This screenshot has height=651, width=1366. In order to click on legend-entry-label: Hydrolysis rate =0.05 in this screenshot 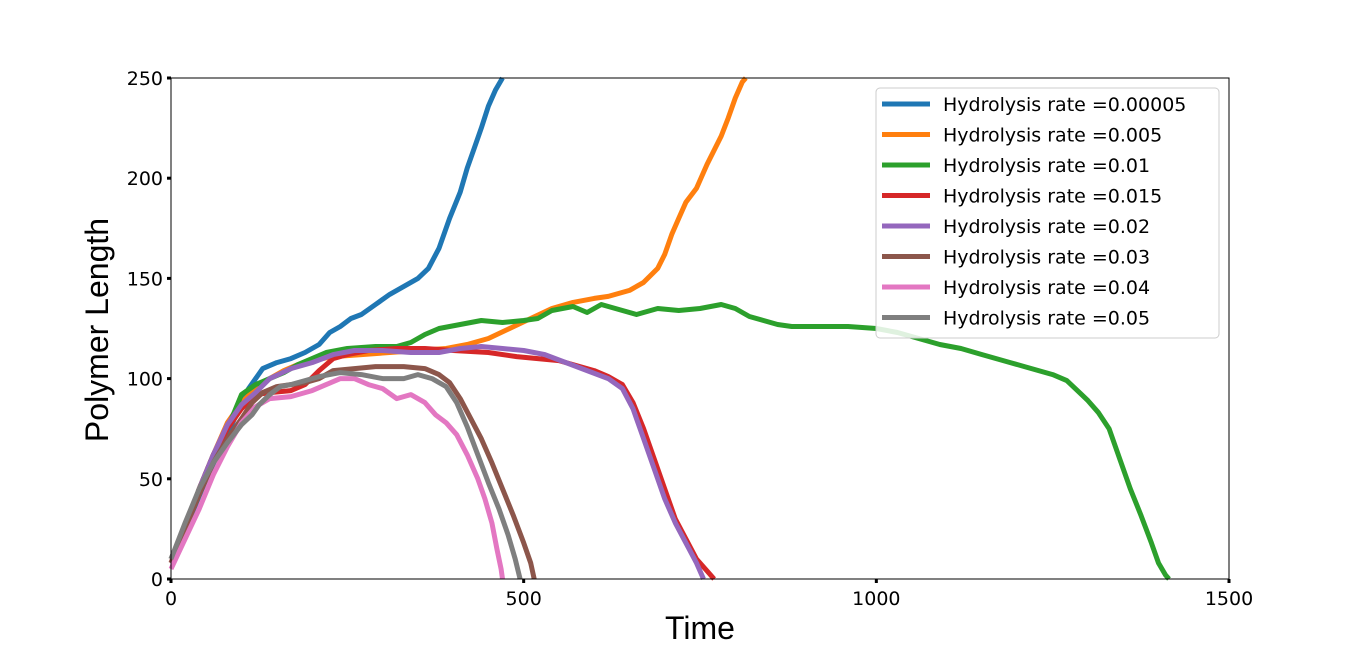, I will do `click(1046, 319)`.